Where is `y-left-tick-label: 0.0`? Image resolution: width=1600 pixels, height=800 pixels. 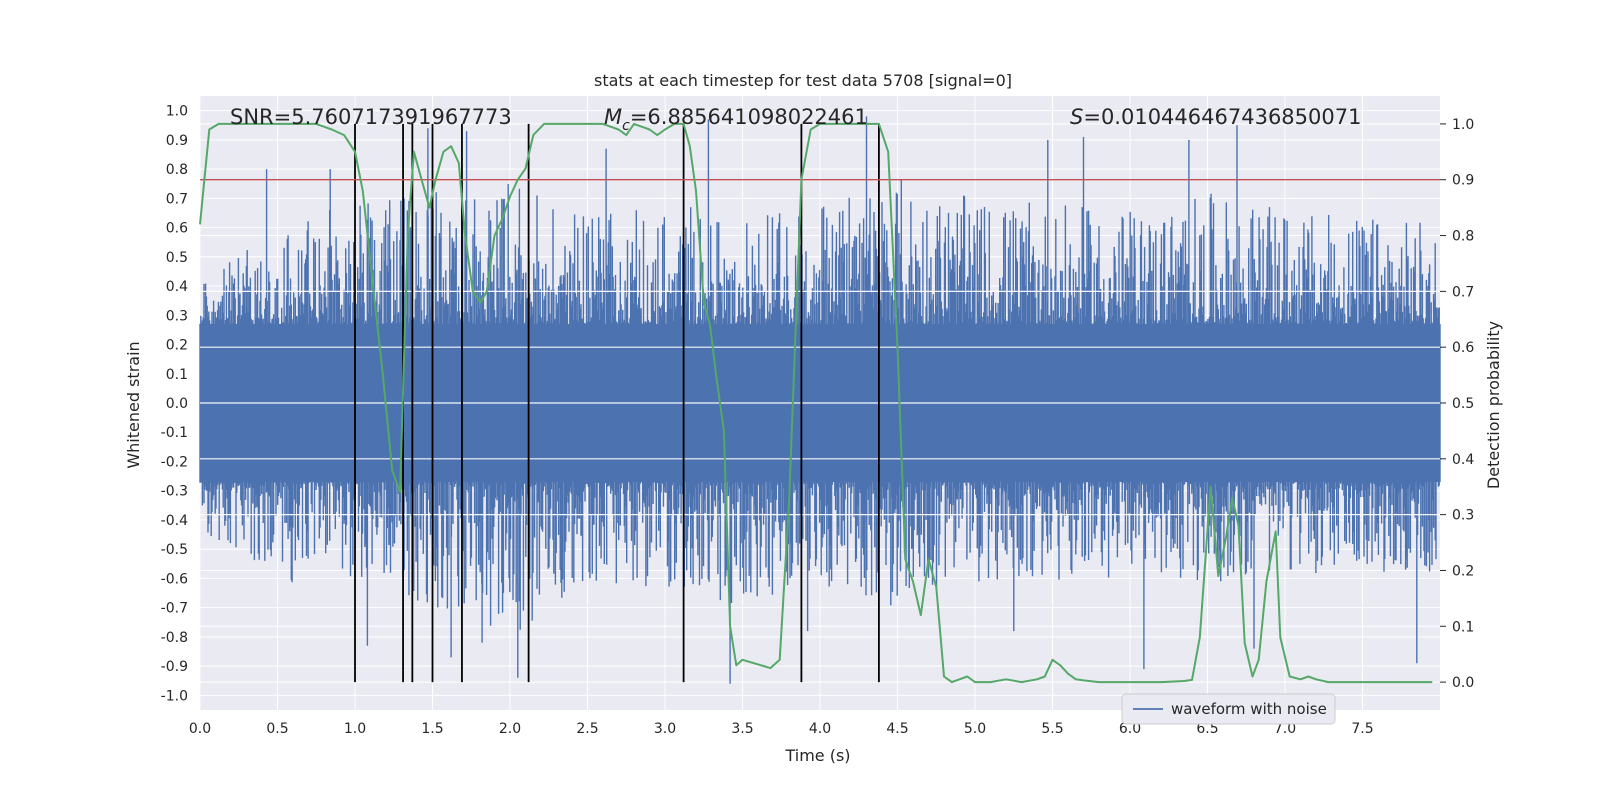 y-left-tick-label: 0.0 is located at coordinates (177, 404).